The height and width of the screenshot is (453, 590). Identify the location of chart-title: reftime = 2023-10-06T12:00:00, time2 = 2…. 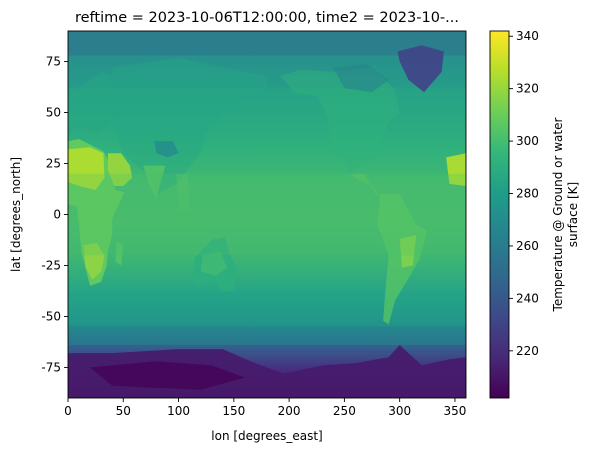
(267, 18).